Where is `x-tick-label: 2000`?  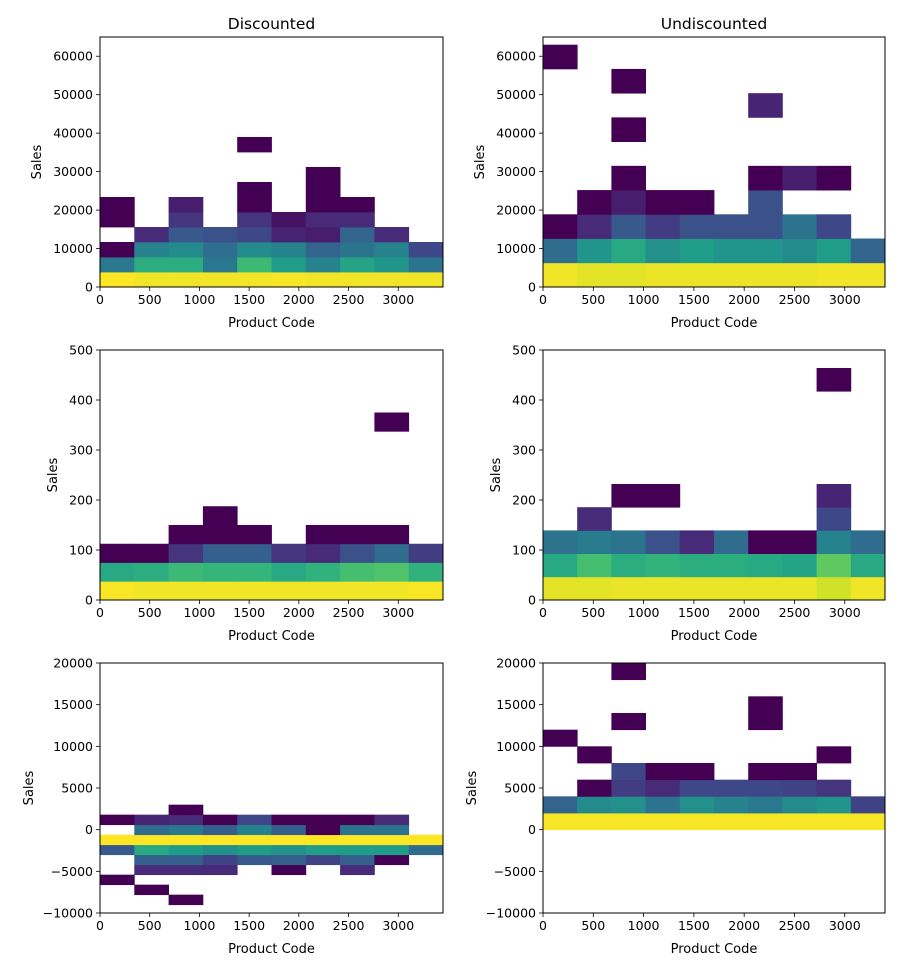
x-tick-label: 2000 is located at coordinates (299, 612).